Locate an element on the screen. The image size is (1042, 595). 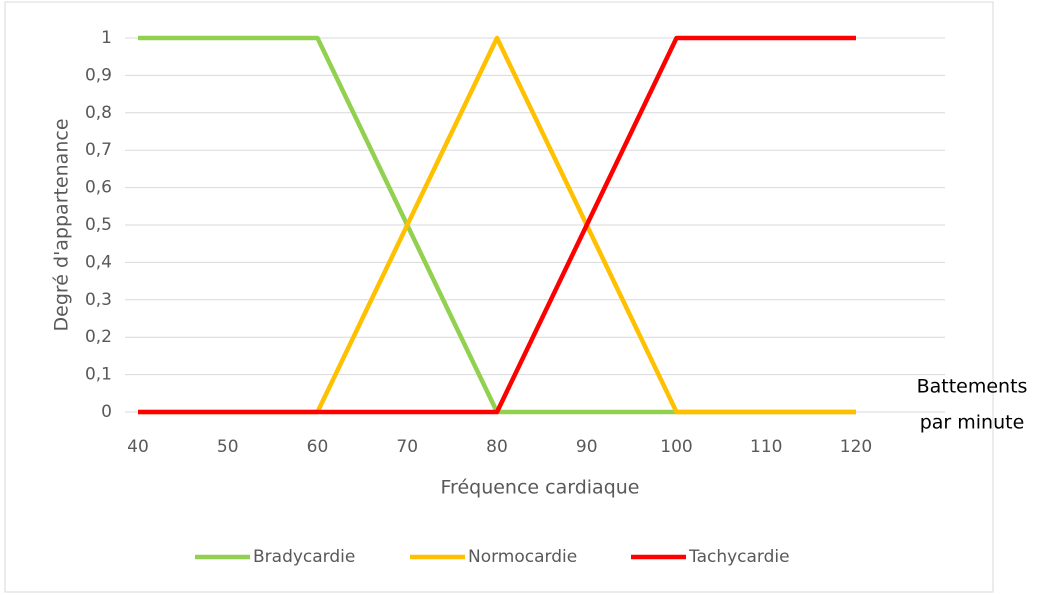
y-tick-label: 0,4 is located at coordinates (98, 262).